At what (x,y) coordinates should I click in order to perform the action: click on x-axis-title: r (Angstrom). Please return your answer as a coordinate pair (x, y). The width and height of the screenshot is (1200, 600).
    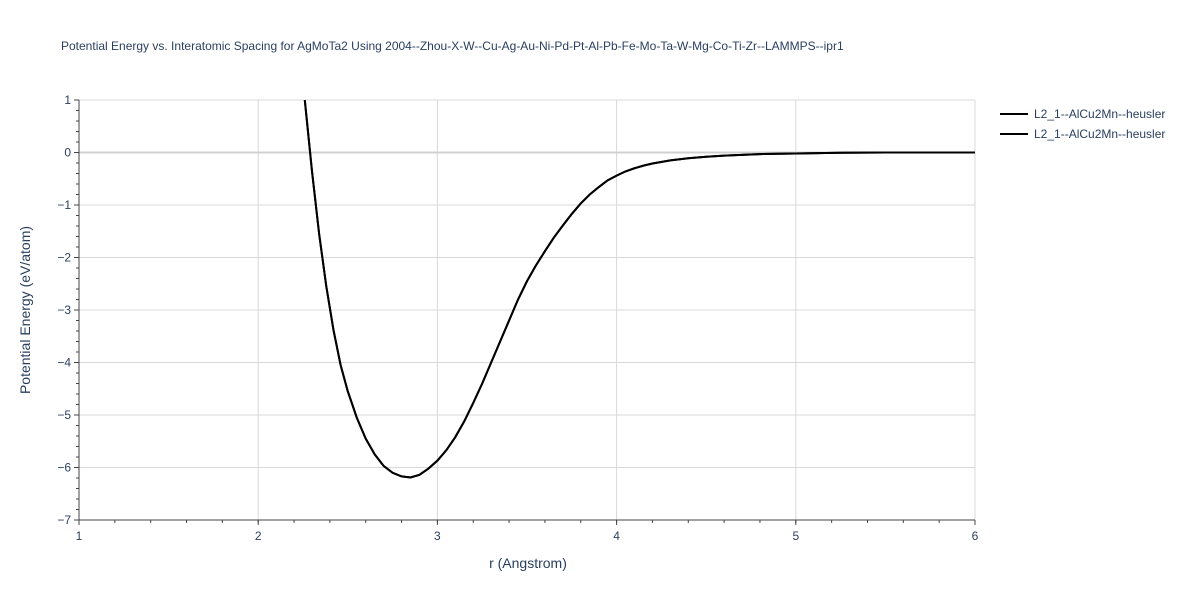
    Looking at the image, I should click on (528, 563).